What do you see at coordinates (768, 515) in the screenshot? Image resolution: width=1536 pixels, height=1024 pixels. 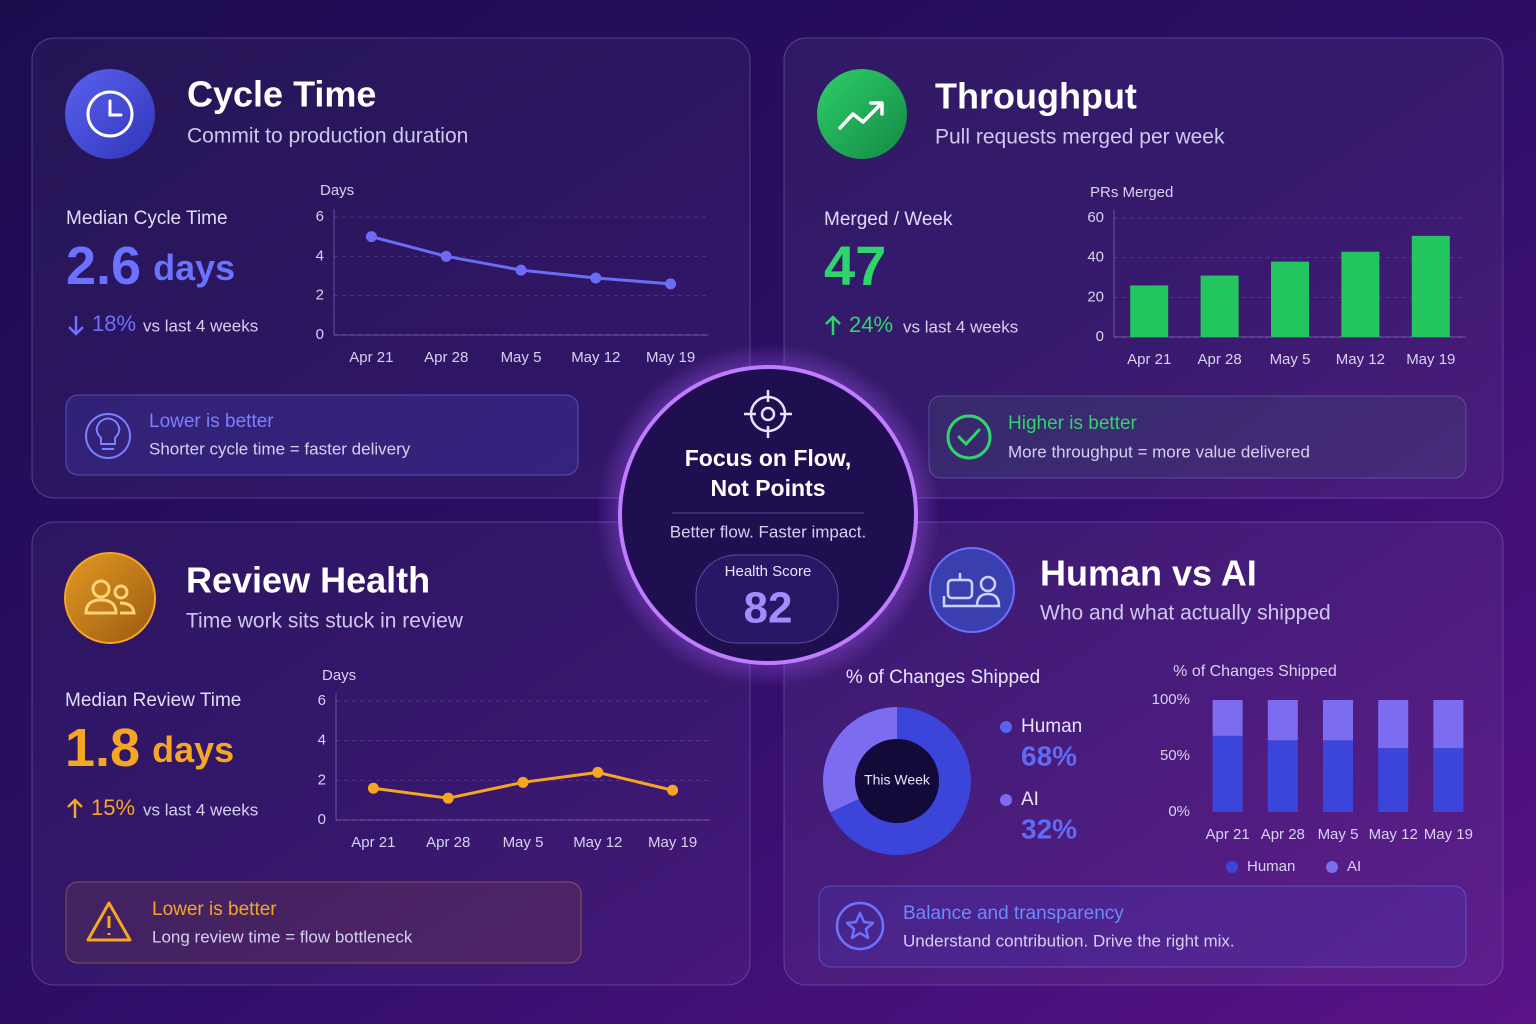 I see `center-circle` at bounding box center [768, 515].